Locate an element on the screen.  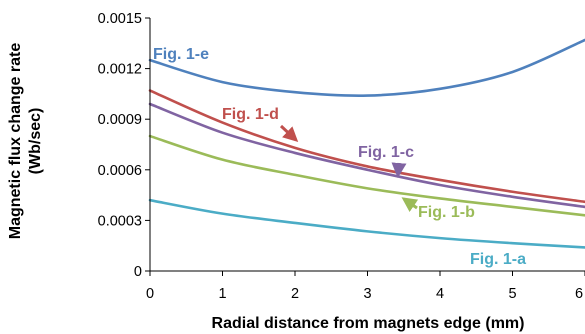
y-axis-title-line1: Magnetic flux change rate is located at coordinates (15, 141).